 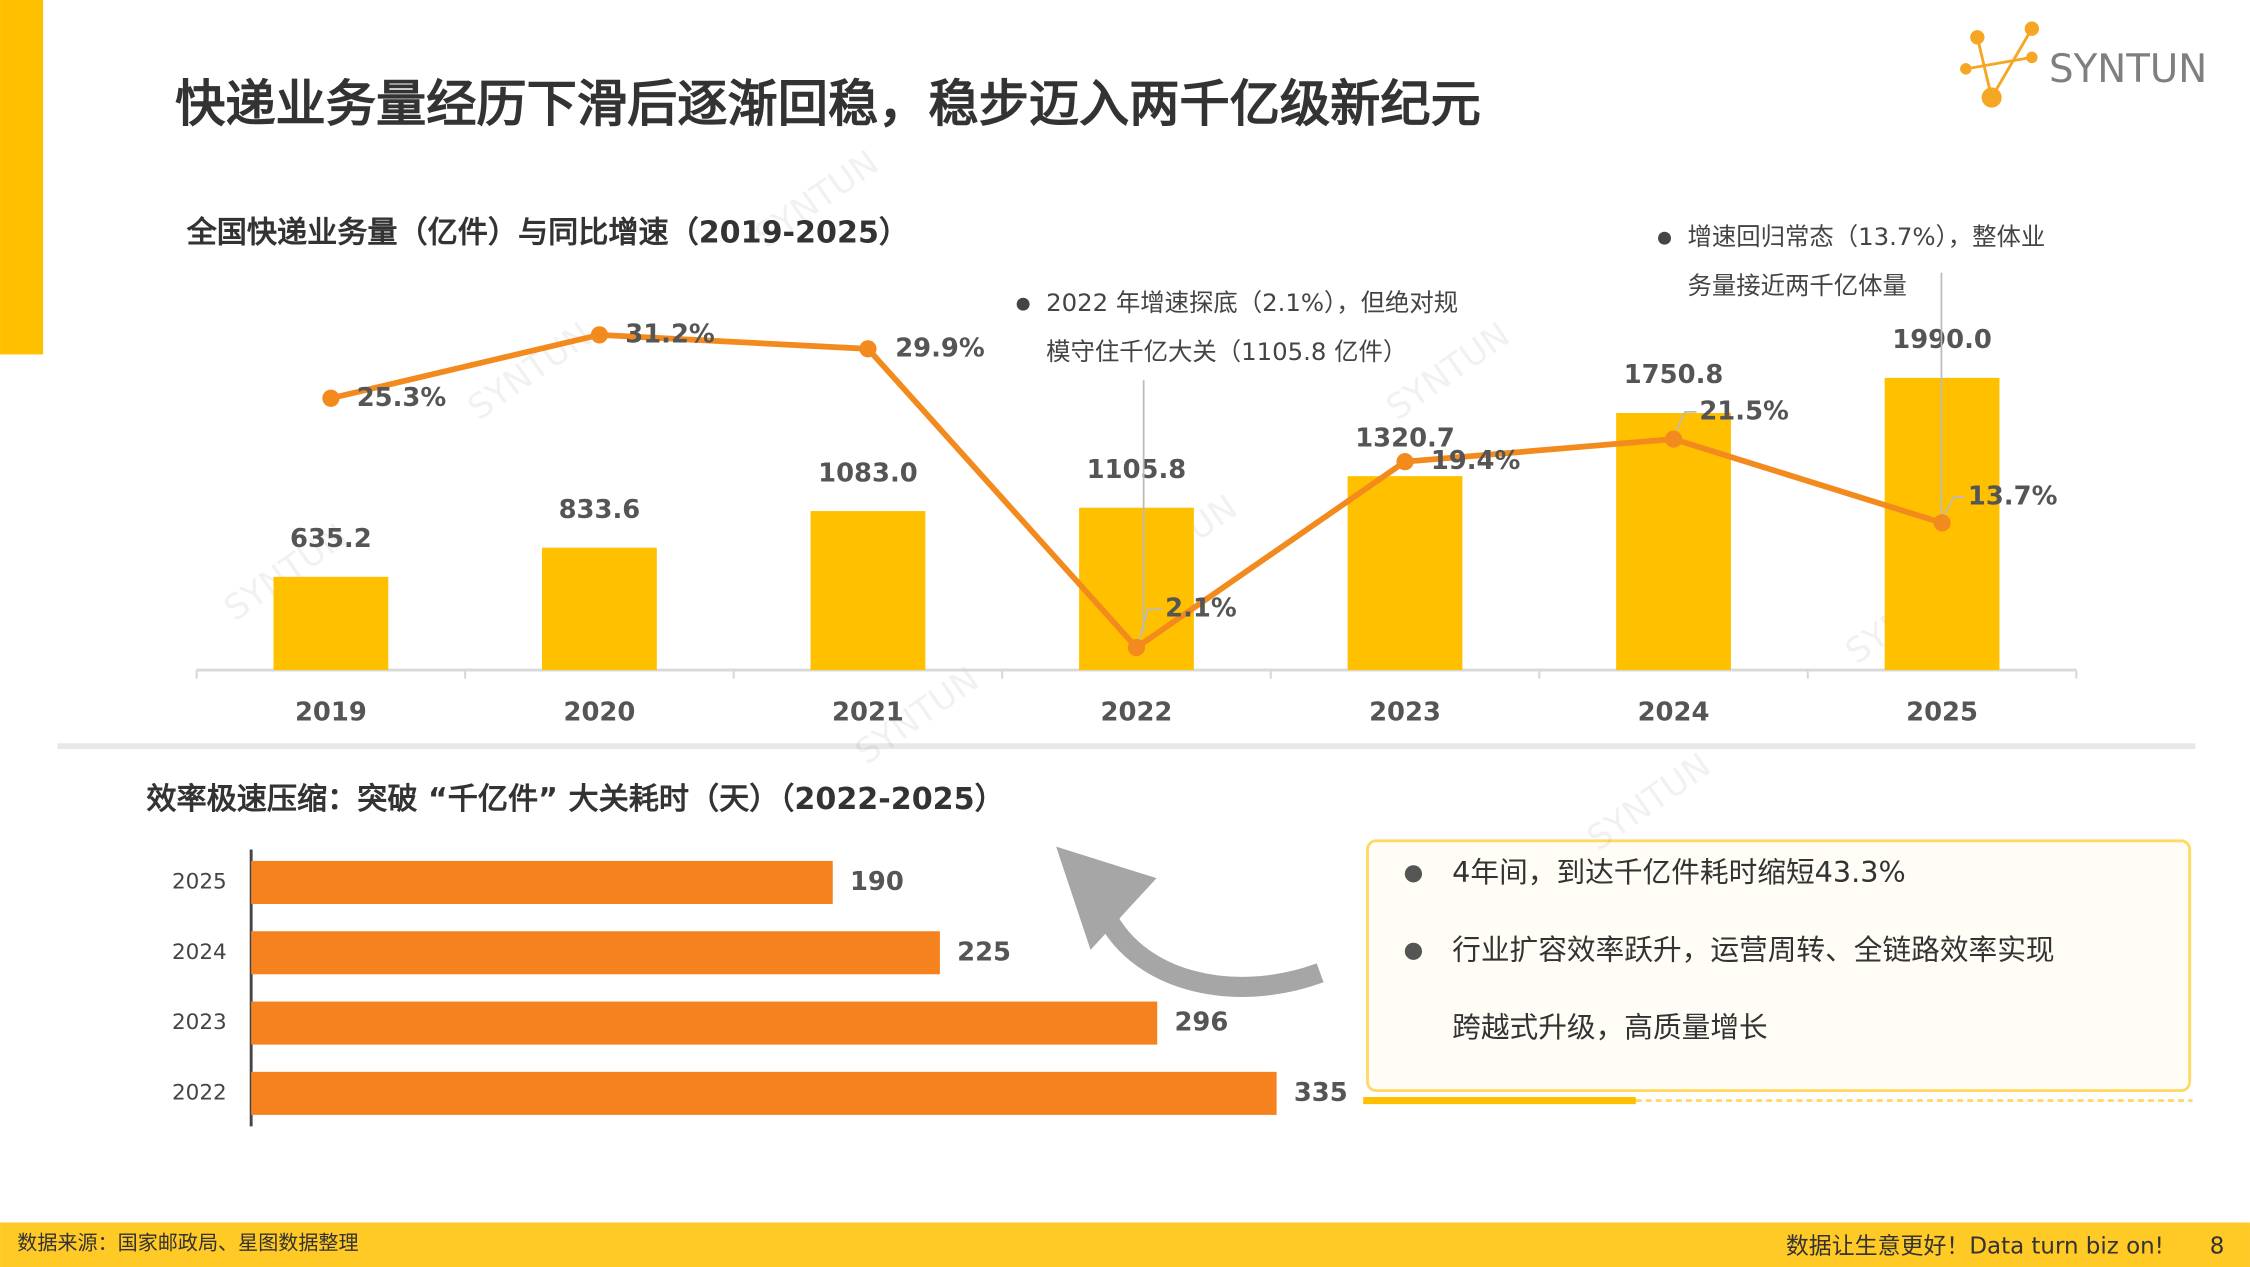 I want to click on footer-band, so click(x=1125, y=1244).